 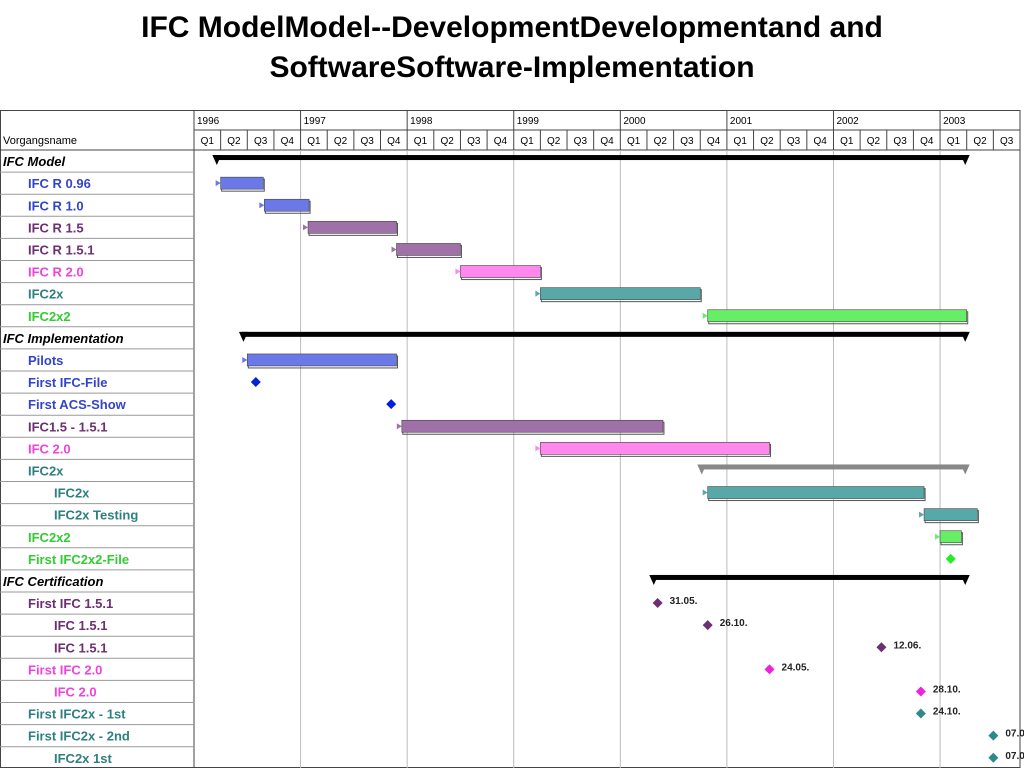 What do you see at coordinates (59, 183) in the screenshot?
I see `task-label: IFC R 0.96` at bounding box center [59, 183].